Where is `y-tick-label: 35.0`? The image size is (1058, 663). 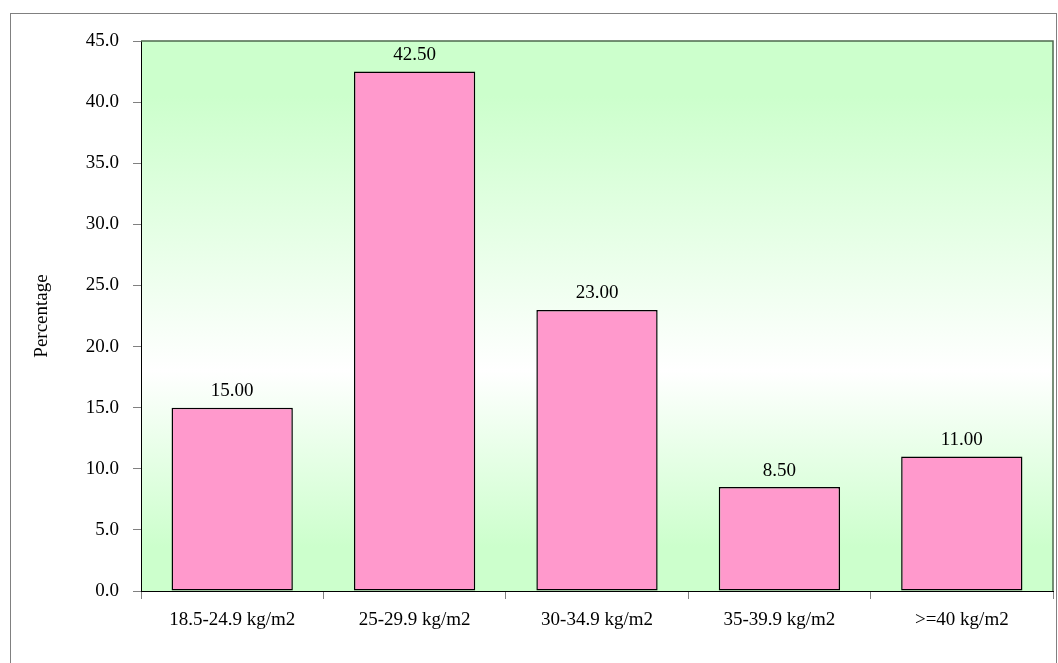 y-tick-label: 35.0 is located at coordinates (102, 162).